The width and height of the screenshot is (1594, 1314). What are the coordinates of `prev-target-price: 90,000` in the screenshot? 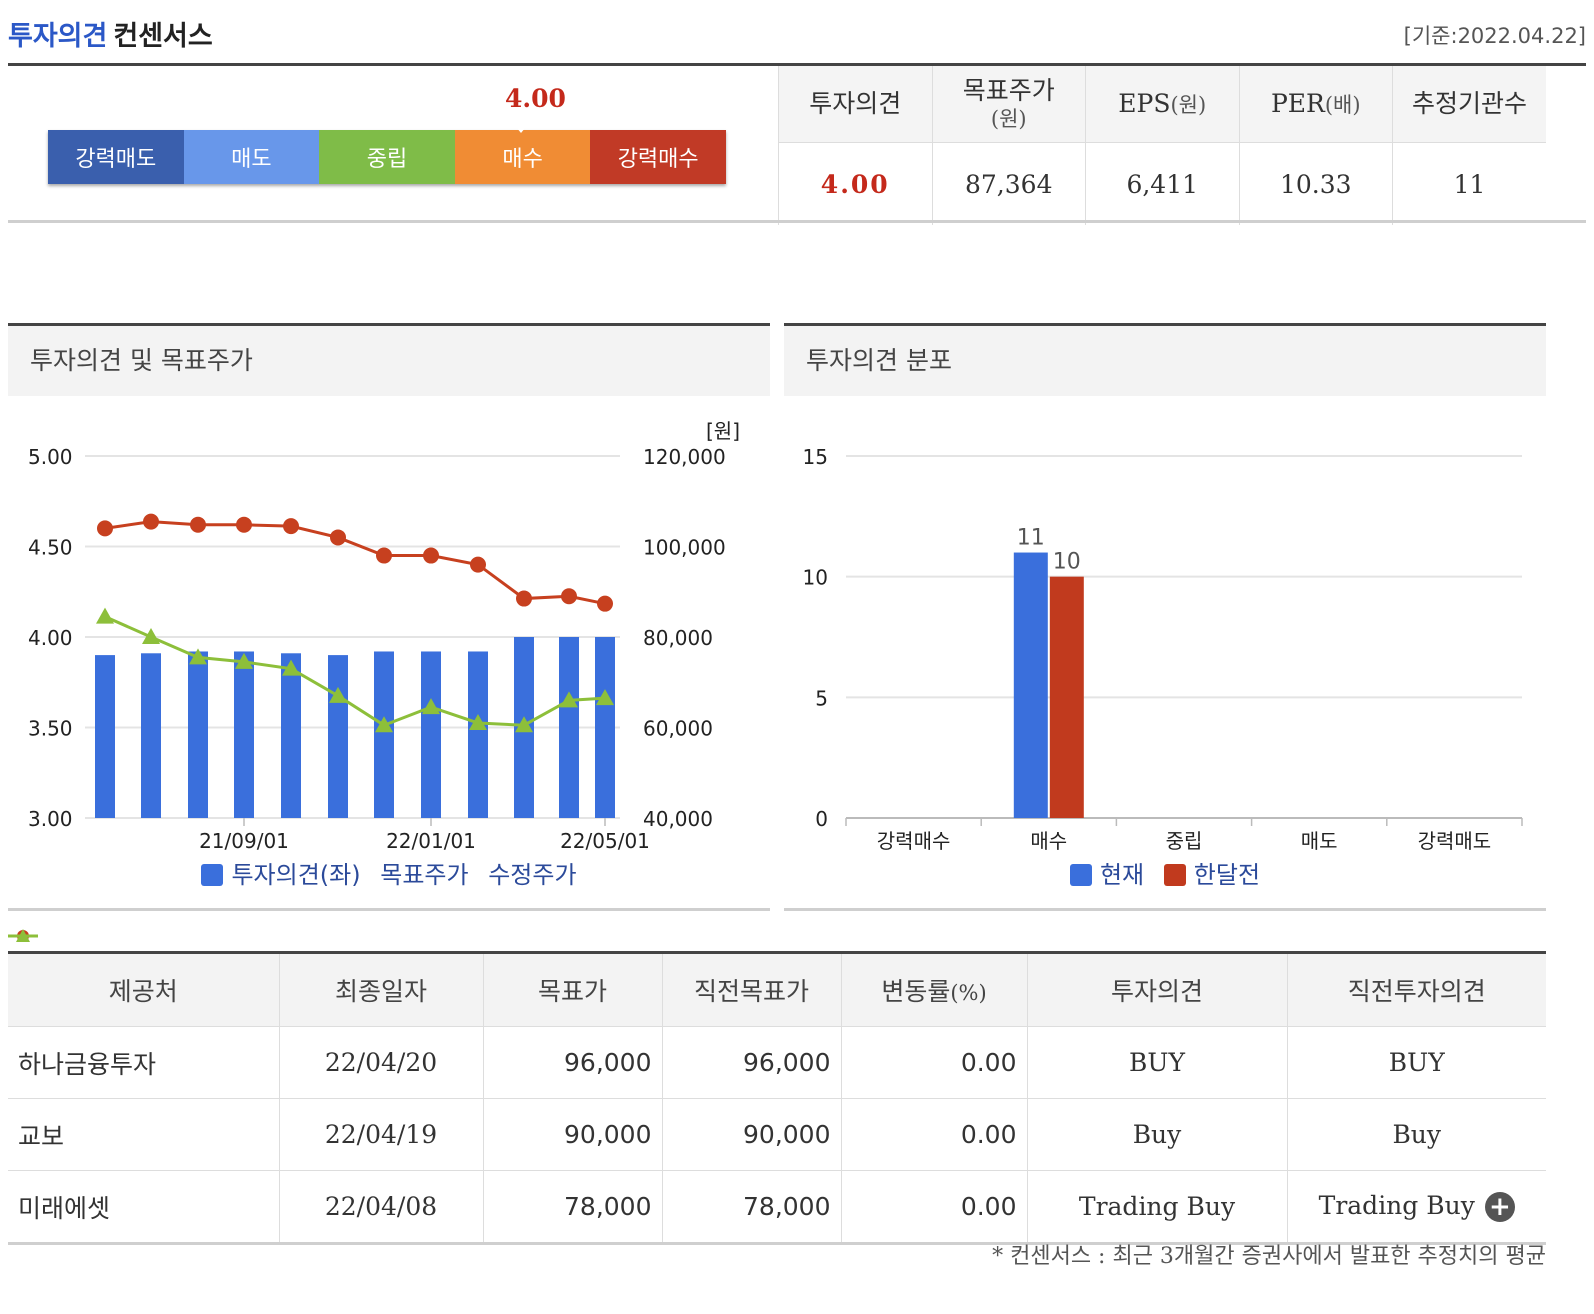 It's located at (751, 1134).